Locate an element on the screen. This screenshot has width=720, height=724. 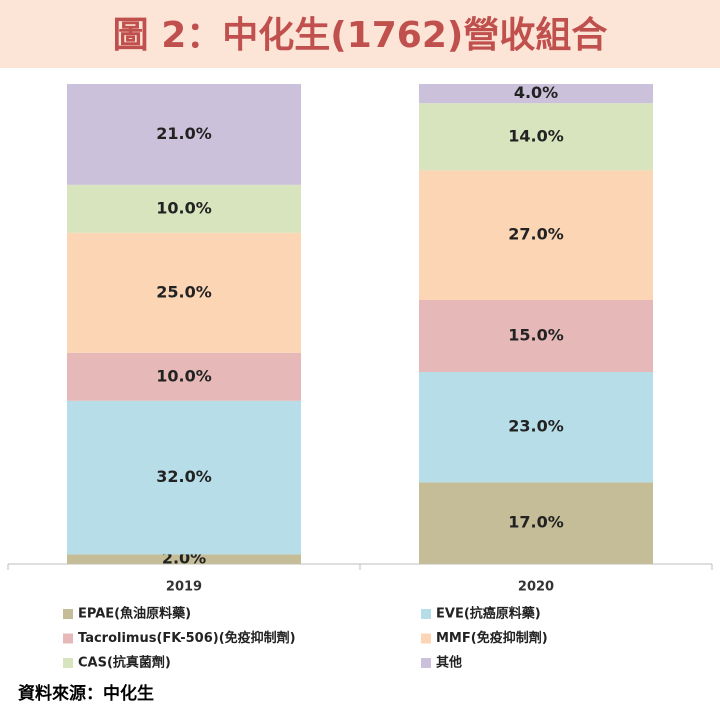
source-note: 資料來源：中化生 is located at coordinates (86, 693).